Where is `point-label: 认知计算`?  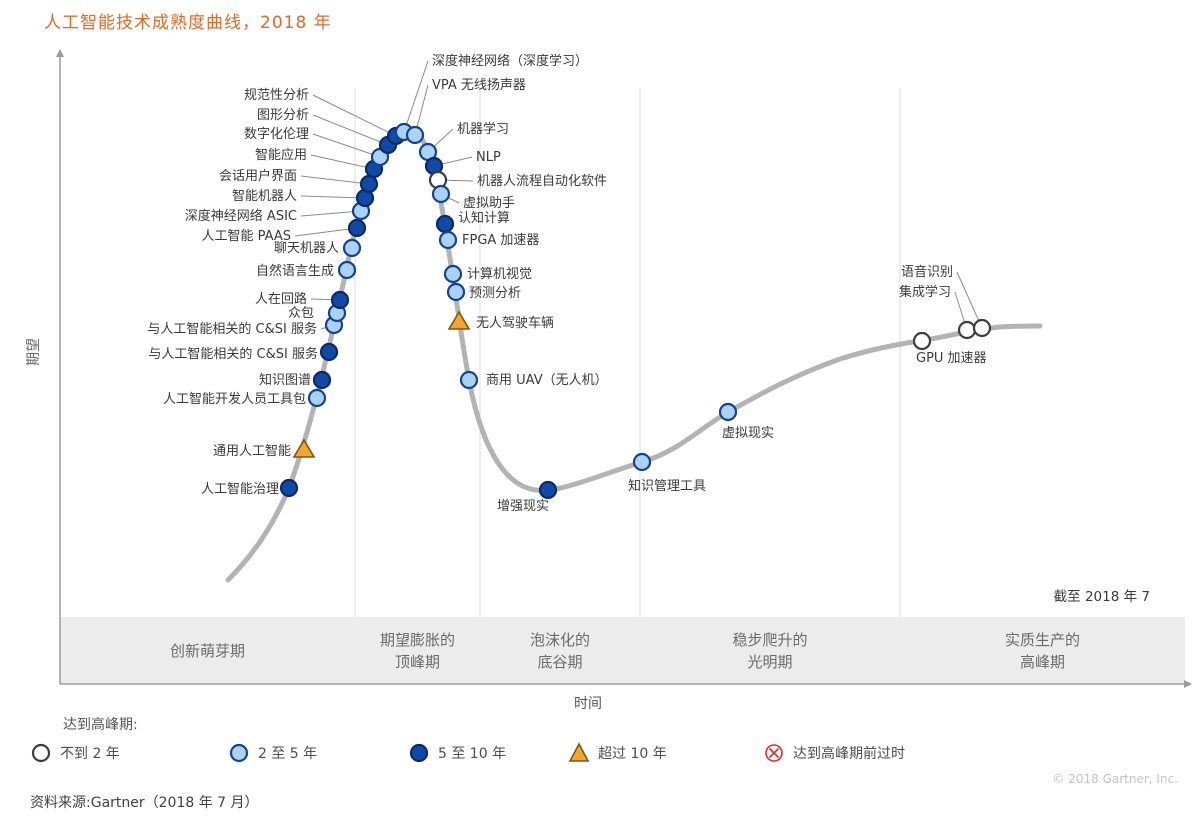 point-label: 认知计算 is located at coordinates (484, 218).